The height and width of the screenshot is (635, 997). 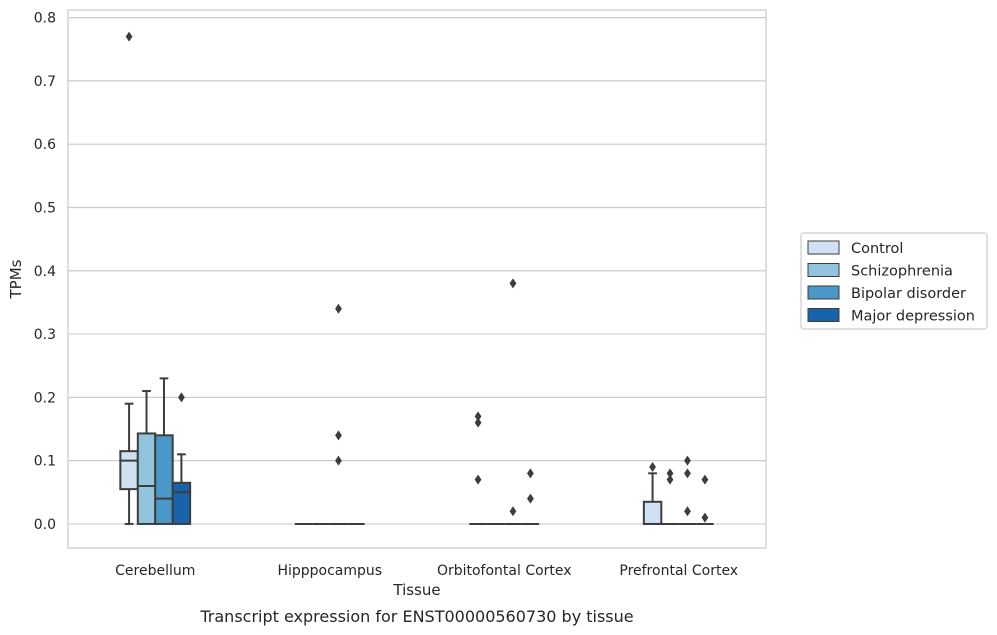 I want to click on y-tick-label: 0.4, so click(x=45, y=272).